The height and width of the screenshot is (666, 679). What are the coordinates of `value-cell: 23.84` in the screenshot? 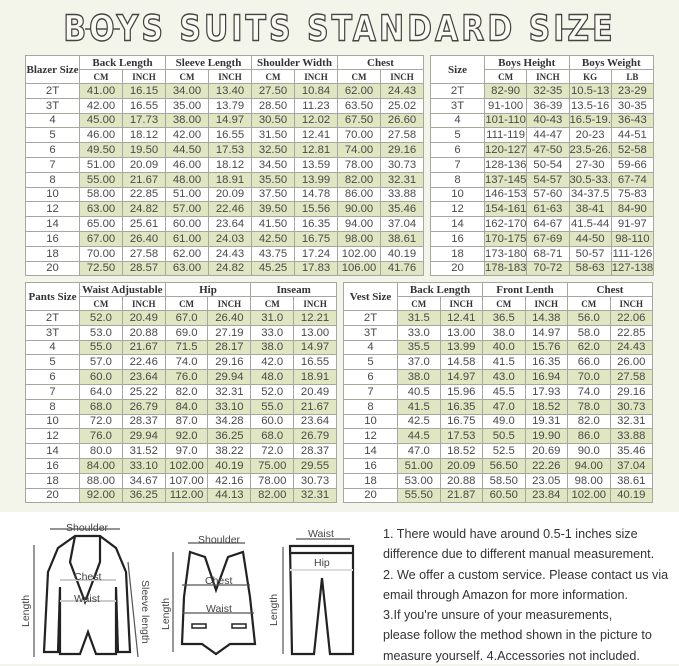 It's located at (546, 495).